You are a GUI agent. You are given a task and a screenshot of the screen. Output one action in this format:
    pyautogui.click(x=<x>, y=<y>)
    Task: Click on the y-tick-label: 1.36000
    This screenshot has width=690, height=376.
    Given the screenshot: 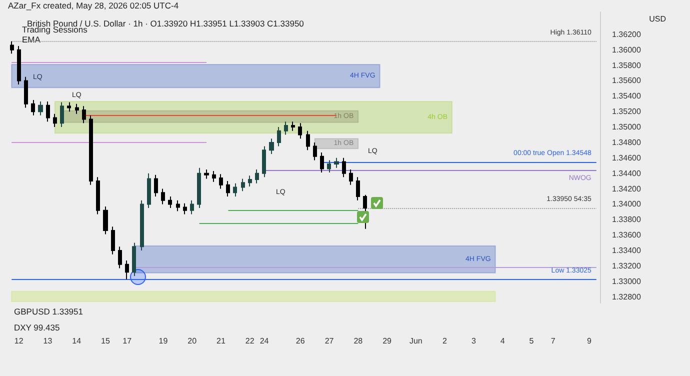 What is the action you would take?
    pyautogui.click(x=627, y=49)
    